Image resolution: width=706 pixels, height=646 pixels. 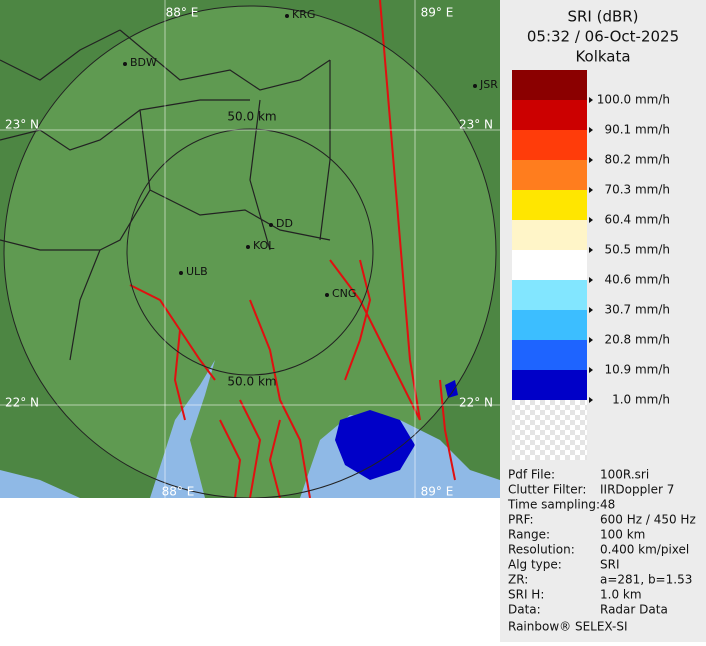 I want to click on info-key: SRI H:, so click(x=526, y=595).